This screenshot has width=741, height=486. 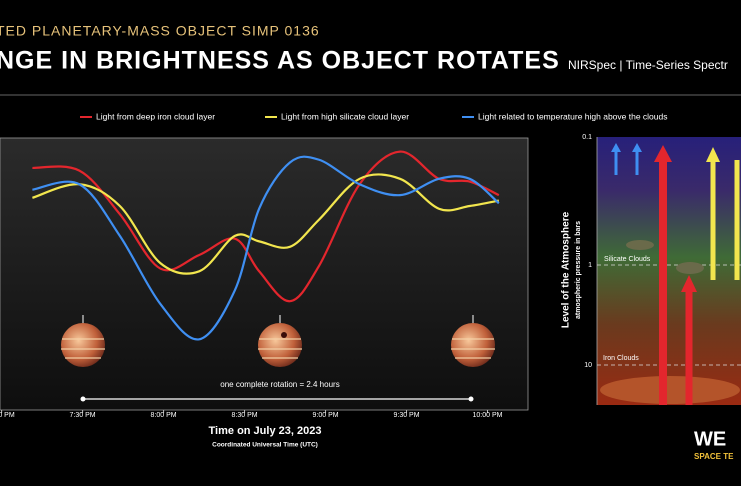 What do you see at coordinates (280, 61) in the screenshot?
I see `title: NGE IN BRIGHTNESS AS OBJECT ROTATES` at bounding box center [280, 61].